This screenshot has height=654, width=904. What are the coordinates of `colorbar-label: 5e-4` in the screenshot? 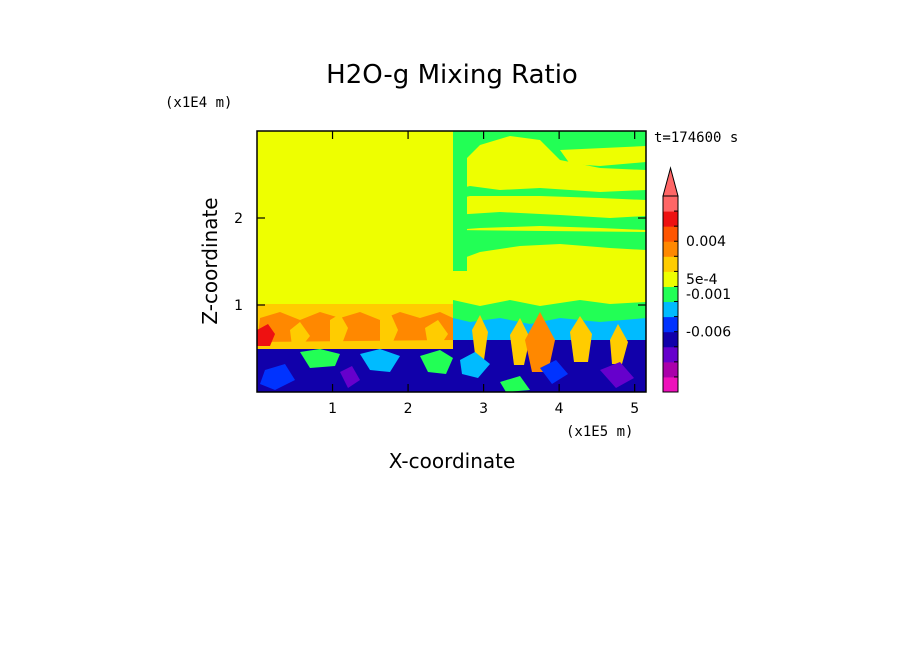 It's located at (702, 280).